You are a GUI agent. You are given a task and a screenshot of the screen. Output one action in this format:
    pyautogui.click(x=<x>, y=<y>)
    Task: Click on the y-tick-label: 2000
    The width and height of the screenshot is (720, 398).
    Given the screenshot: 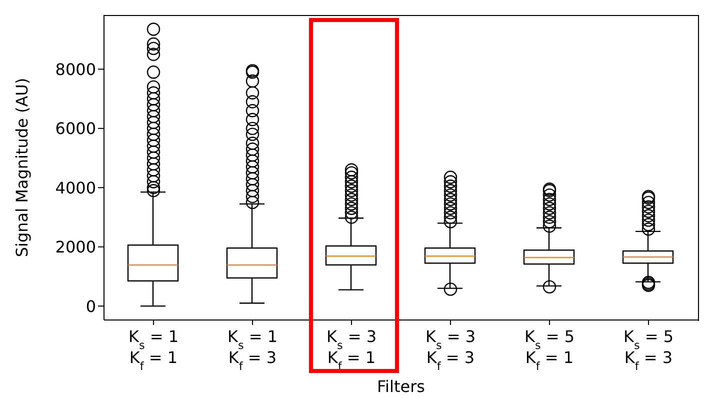 What is the action you would take?
    pyautogui.click(x=75, y=247)
    